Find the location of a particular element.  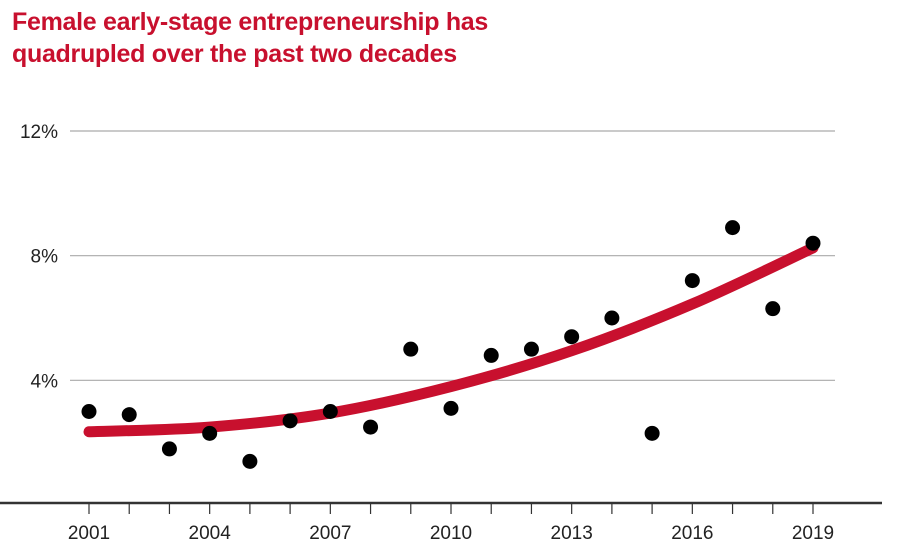

chart-title-line-1: Female early-stage entrepreneurship has is located at coordinates (250, 22).